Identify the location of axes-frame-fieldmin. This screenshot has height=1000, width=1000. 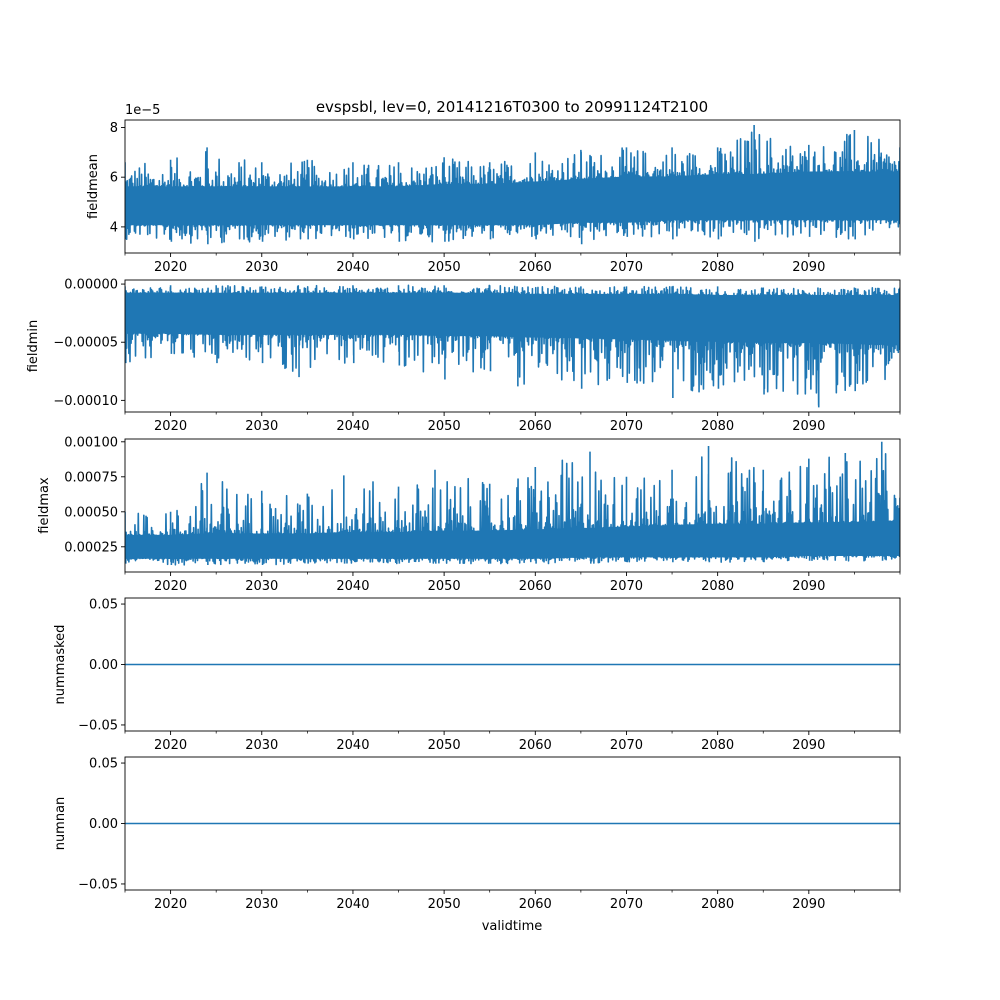
(512, 346).